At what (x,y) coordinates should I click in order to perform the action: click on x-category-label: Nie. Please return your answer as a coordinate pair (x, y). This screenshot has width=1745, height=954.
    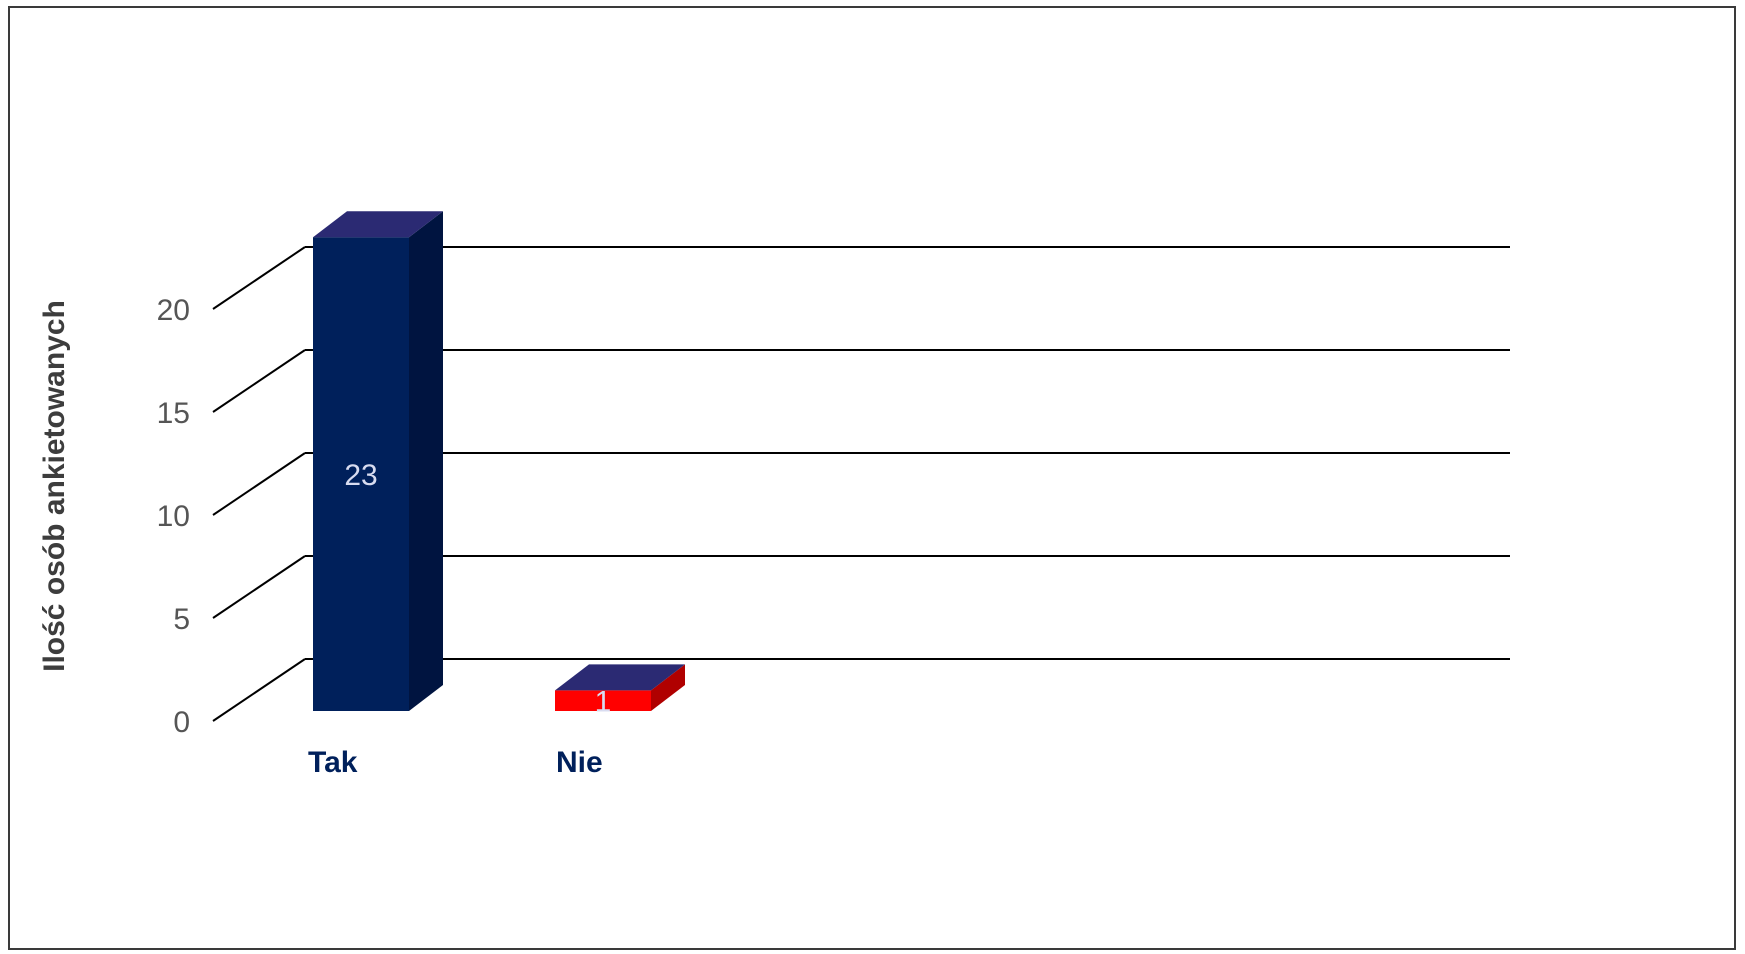
    Looking at the image, I should click on (579, 762).